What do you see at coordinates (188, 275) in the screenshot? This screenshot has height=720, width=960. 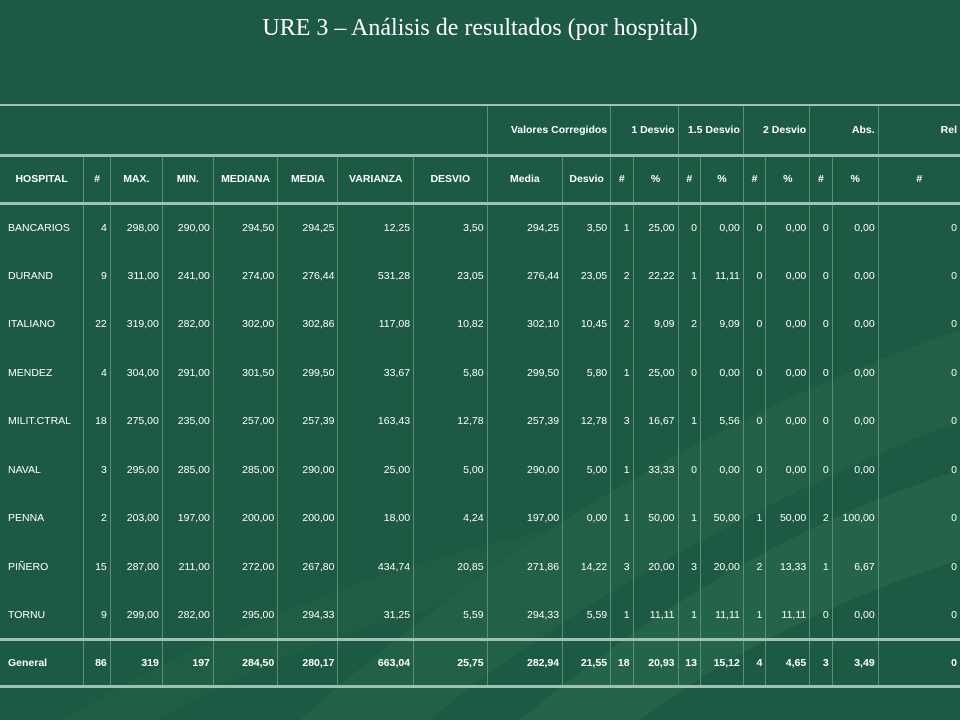 I see `value-cell: 241,00` at bounding box center [188, 275].